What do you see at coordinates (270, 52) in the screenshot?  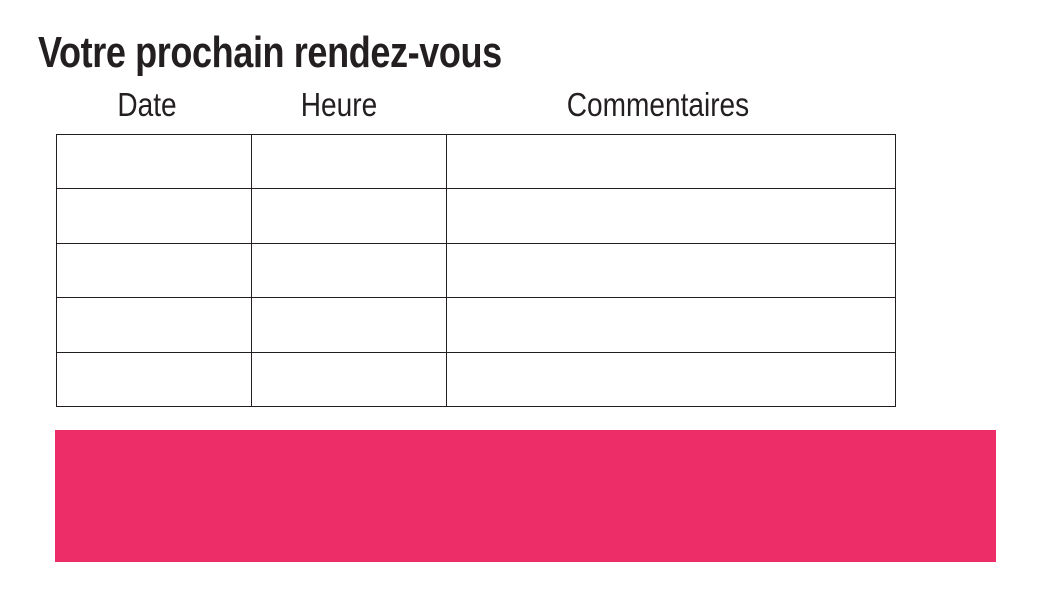 I see `page-title: Votre prochain rendez-vous` at bounding box center [270, 52].